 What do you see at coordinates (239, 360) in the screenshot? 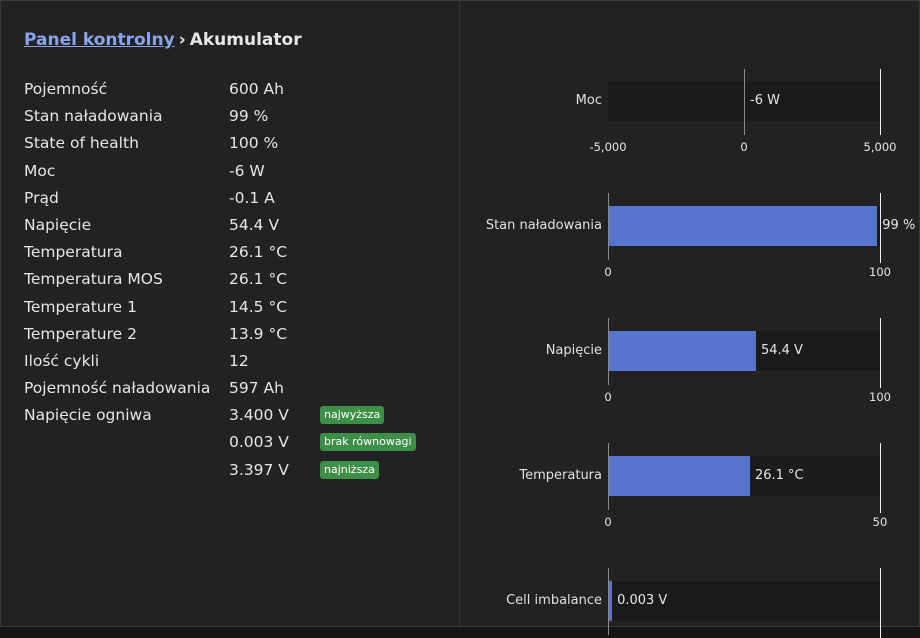
I see `stat-value: 12` at bounding box center [239, 360].